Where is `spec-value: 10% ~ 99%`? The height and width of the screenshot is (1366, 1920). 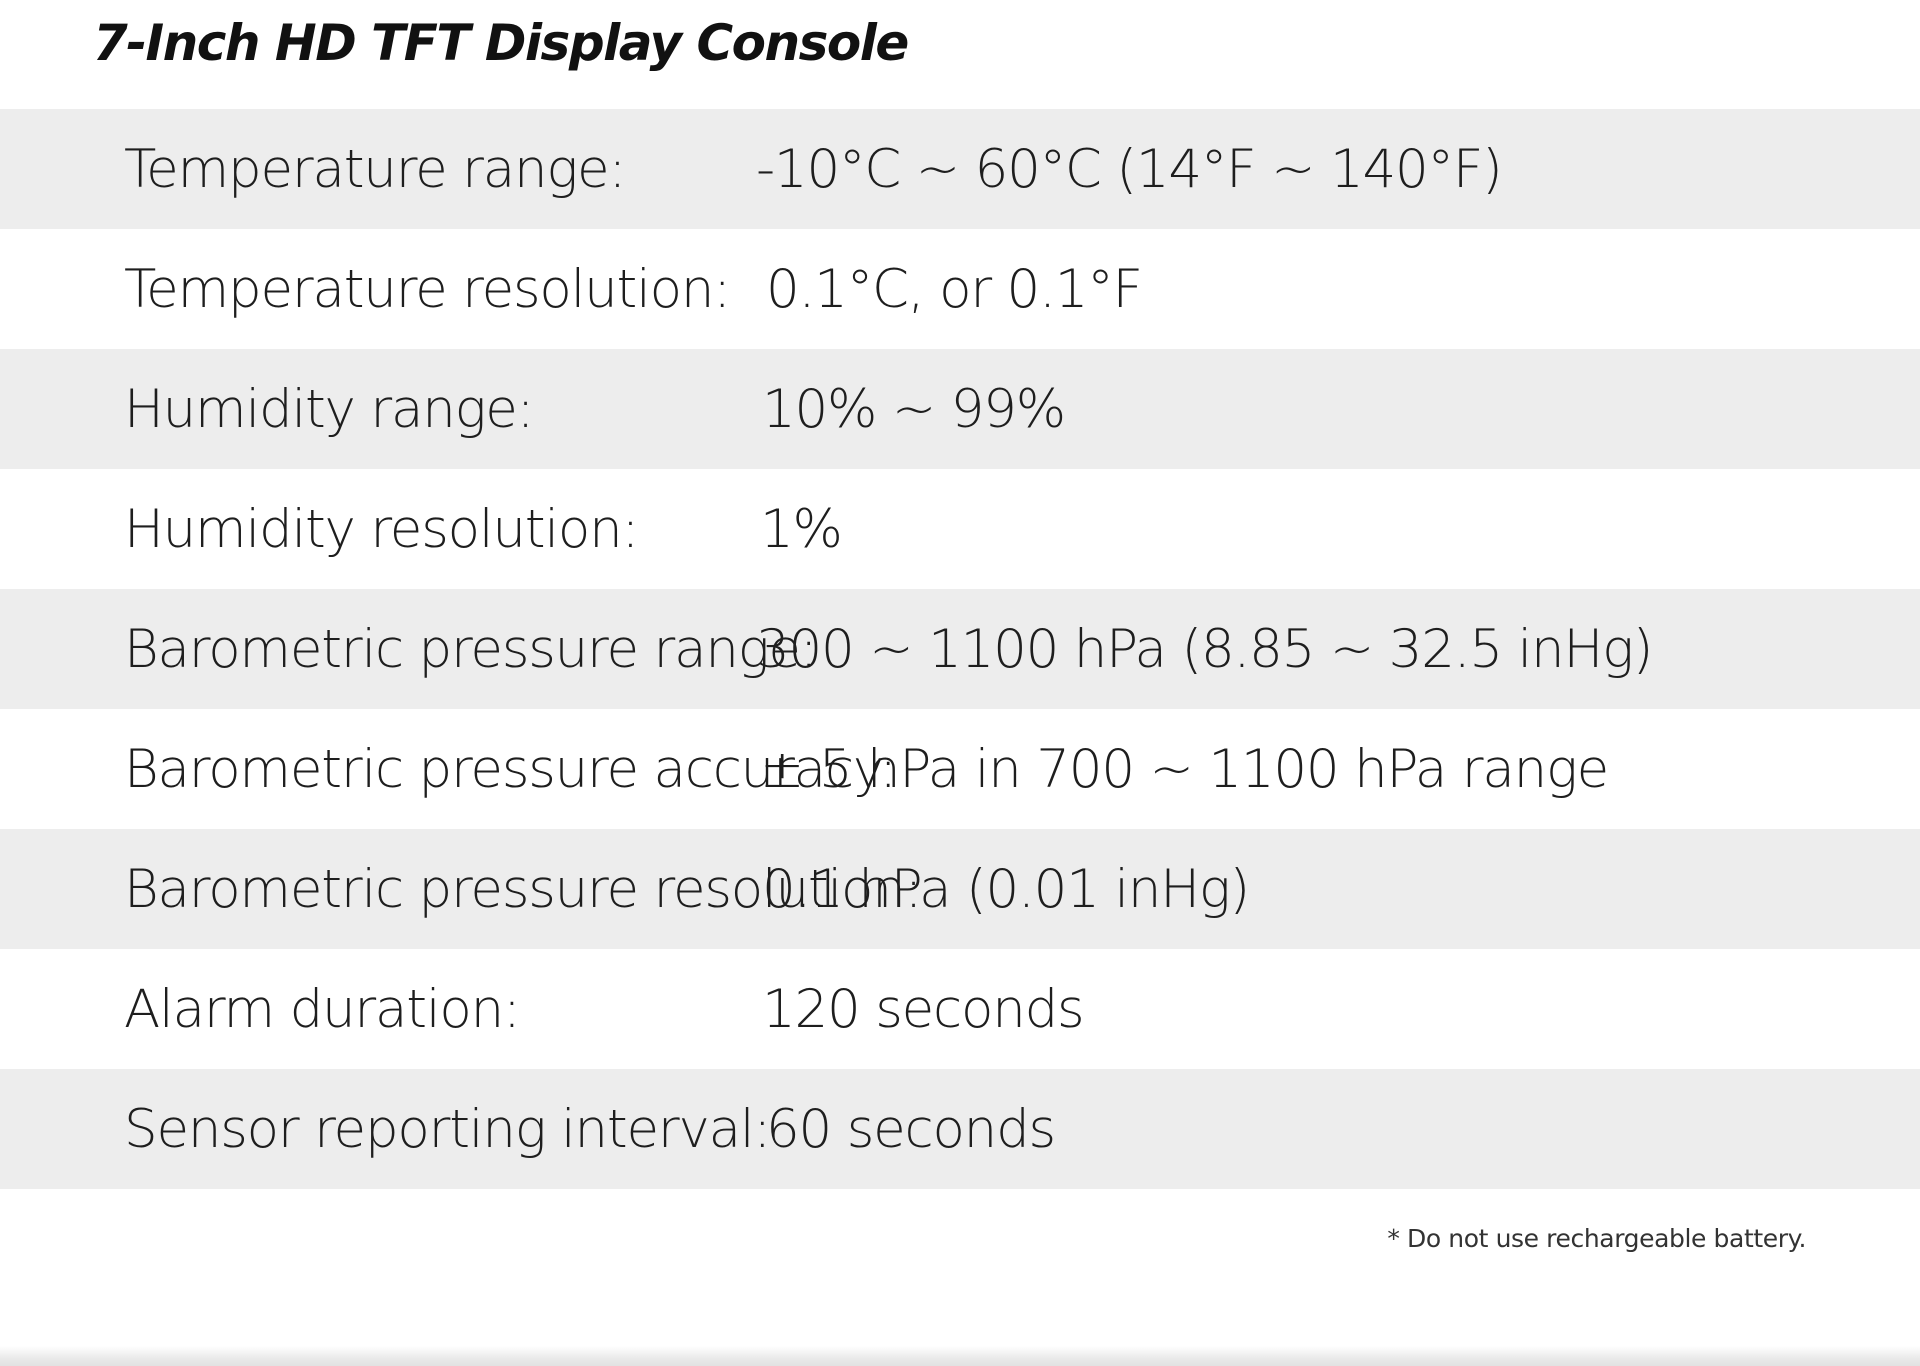 spec-value: 10% ~ 99% is located at coordinates (914, 409).